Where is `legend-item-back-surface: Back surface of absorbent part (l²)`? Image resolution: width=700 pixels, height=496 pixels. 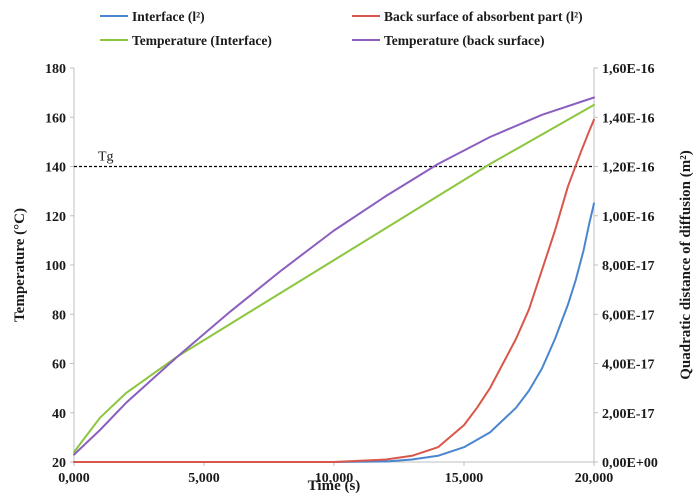 legend-item-back-surface: Back surface of absorbent part (l²) is located at coordinates (467, 16).